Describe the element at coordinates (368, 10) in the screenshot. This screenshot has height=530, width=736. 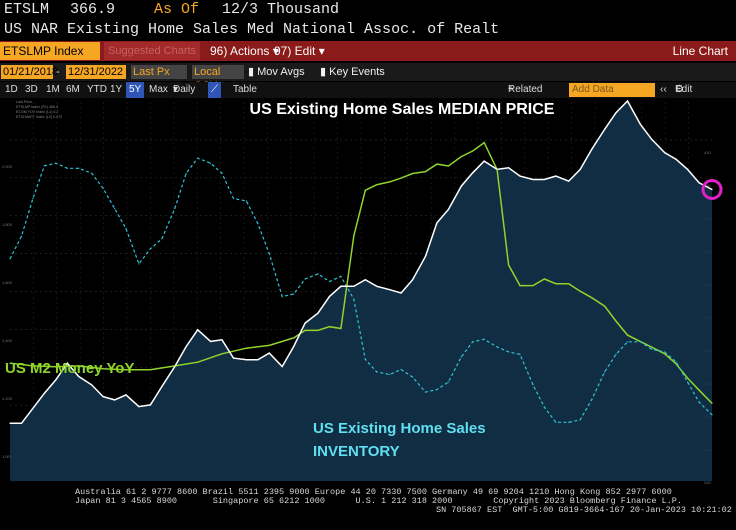
I see `title-bar: ETSLM 366.9 As Of 12/3 Thousand` at that location.